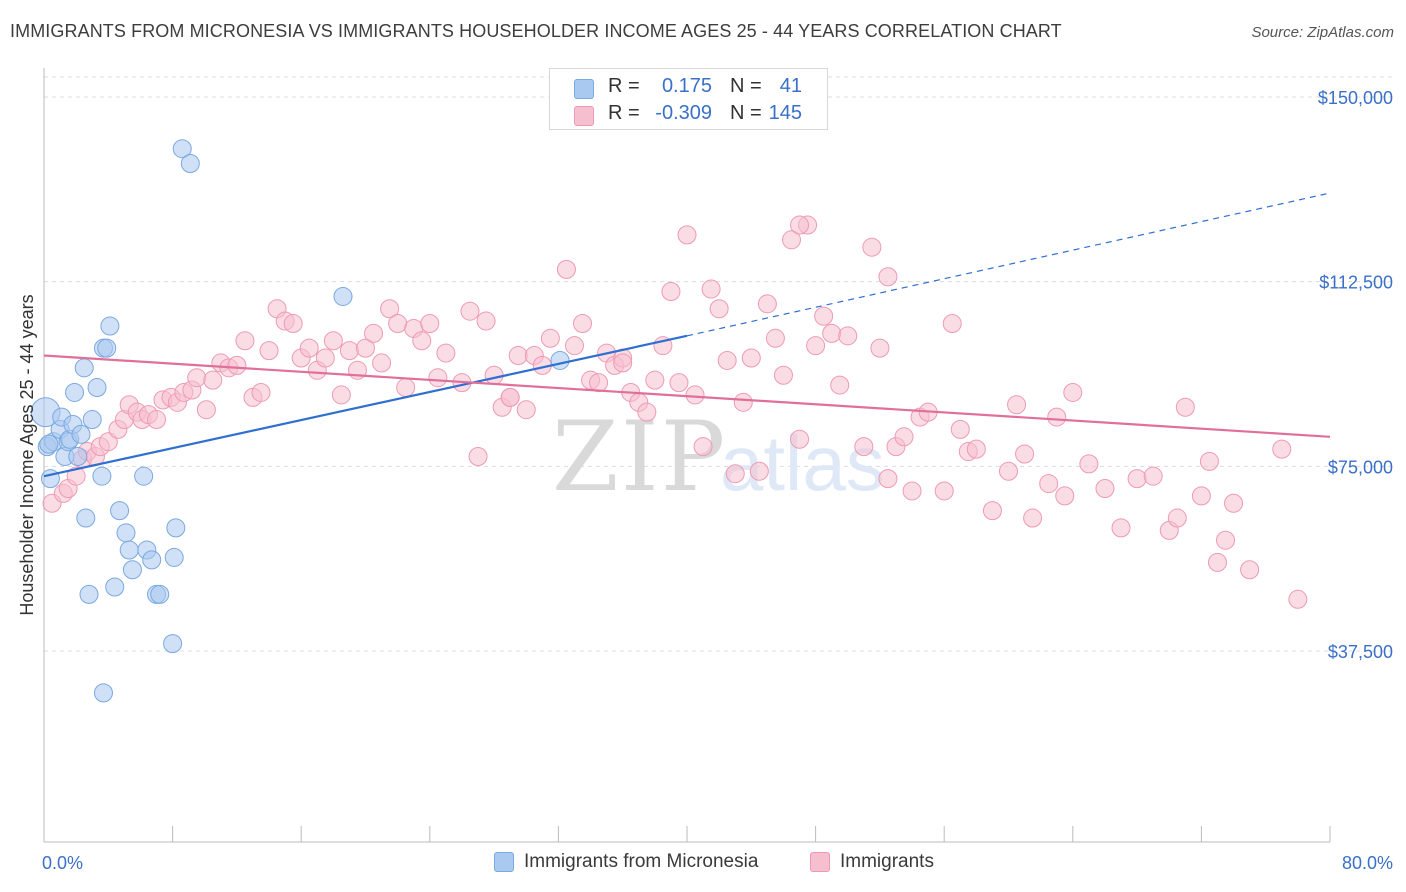 Image resolution: width=1406 pixels, height=892 pixels. I want to click on n-label: N =, so click(746, 113).